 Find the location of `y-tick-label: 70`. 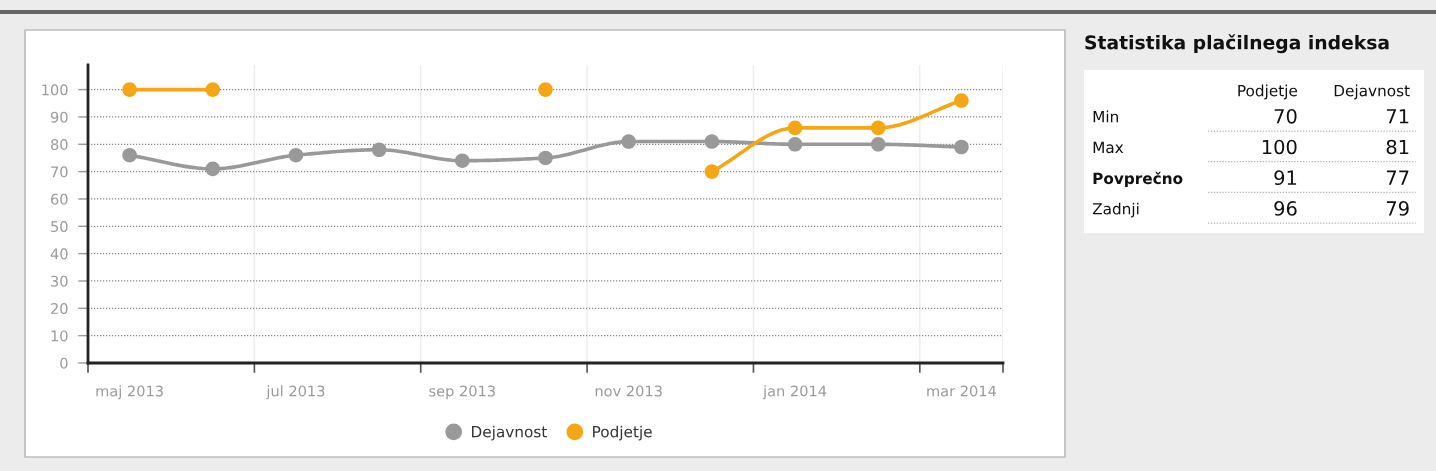

y-tick-label: 70 is located at coordinates (59, 172).